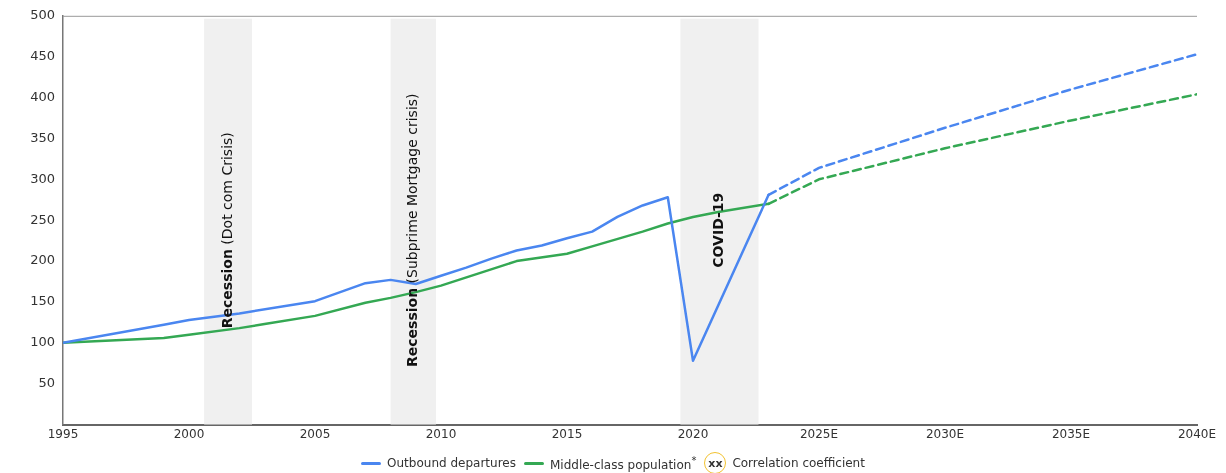  What do you see at coordinates (42, 137) in the screenshot?
I see `y-tick-label: 350` at bounding box center [42, 137].